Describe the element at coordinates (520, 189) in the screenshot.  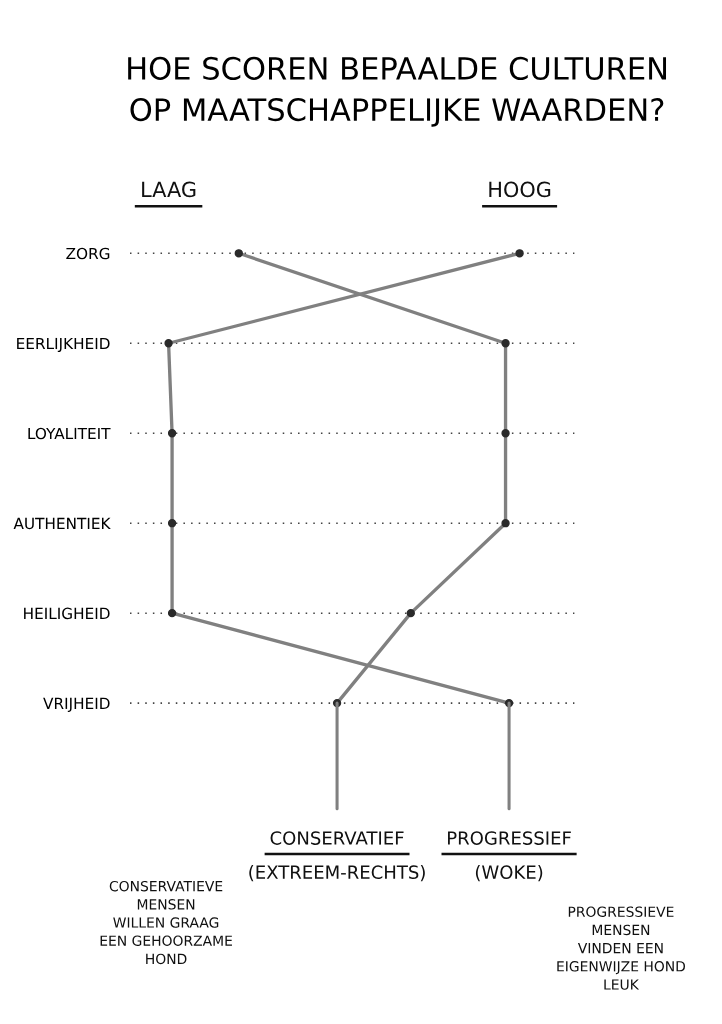
I see `text: HOOG` at that location.